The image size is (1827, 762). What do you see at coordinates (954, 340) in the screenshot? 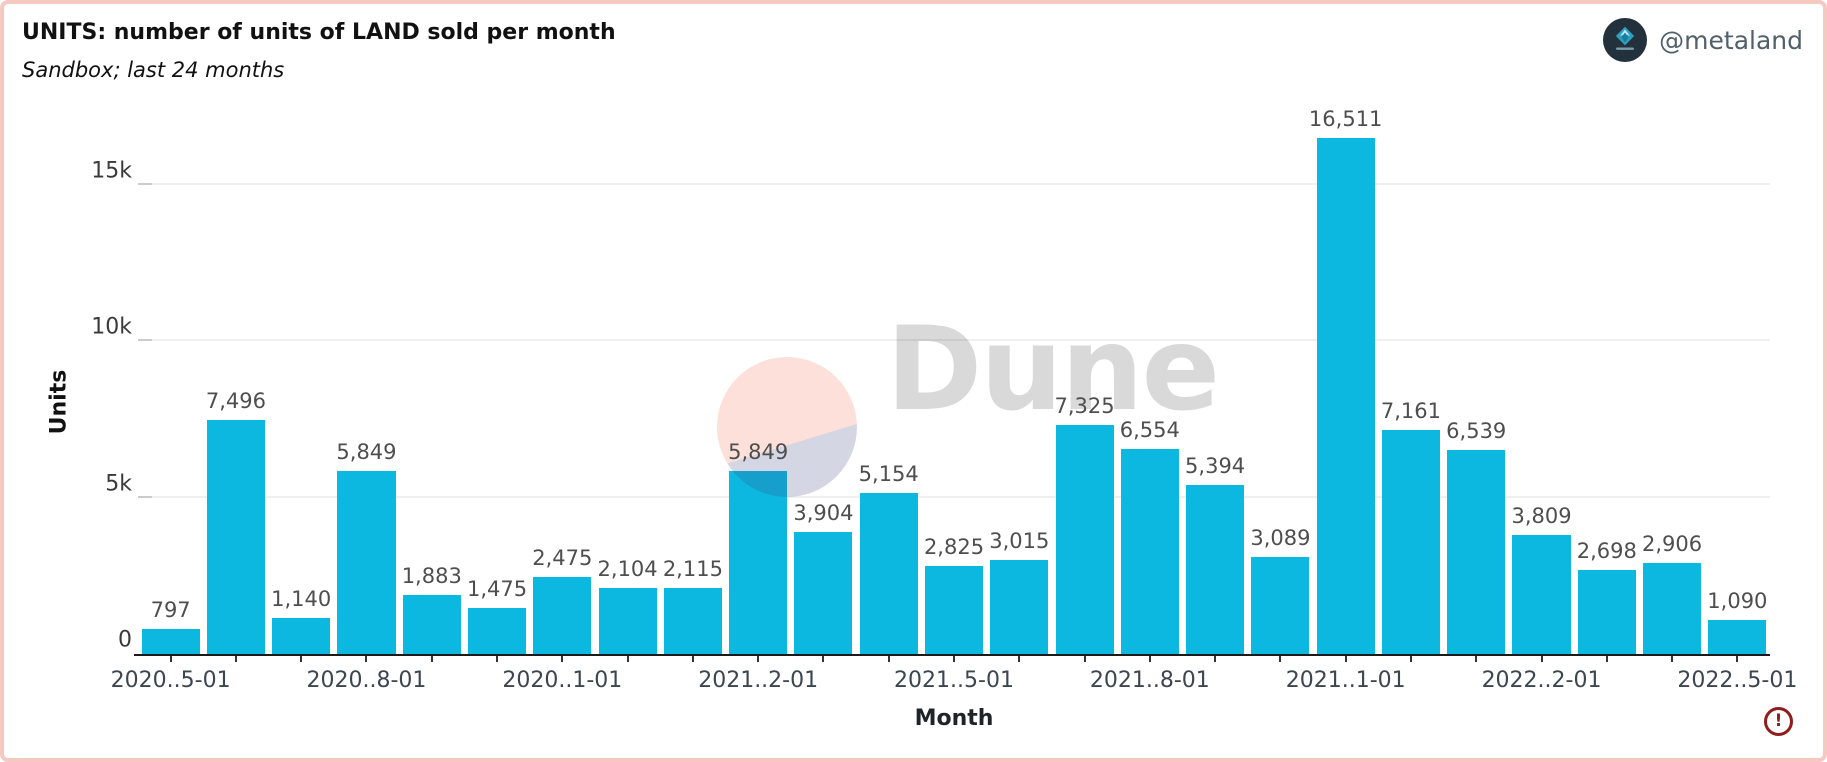
I see `gridline-10k` at bounding box center [954, 340].